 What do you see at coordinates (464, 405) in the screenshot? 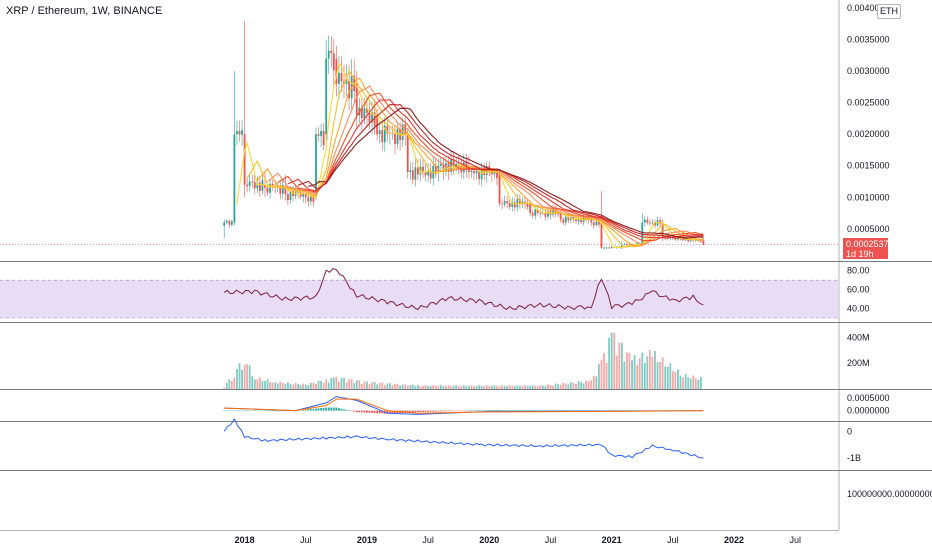
I see `macd-line` at bounding box center [464, 405].